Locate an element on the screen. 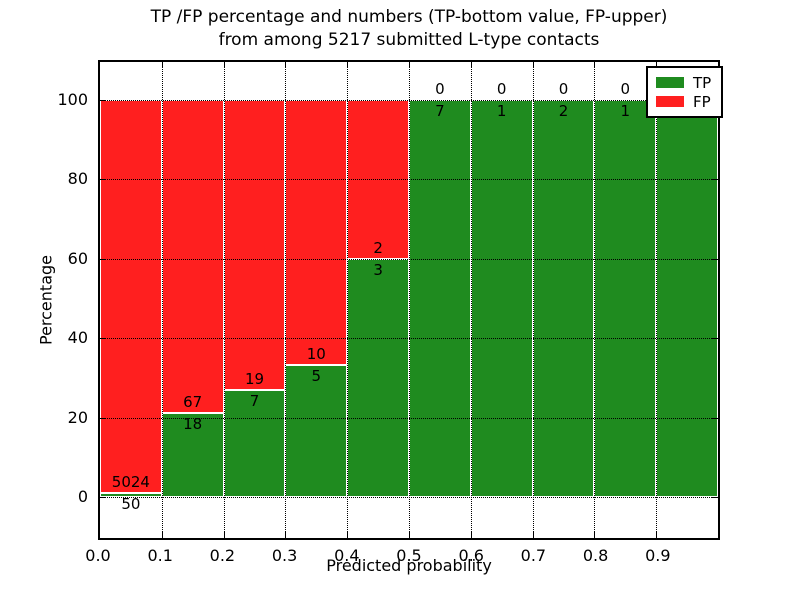 The width and height of the screenshot is (800, 600). bar-label-tp: 2 is located at coordinates (563, 111).